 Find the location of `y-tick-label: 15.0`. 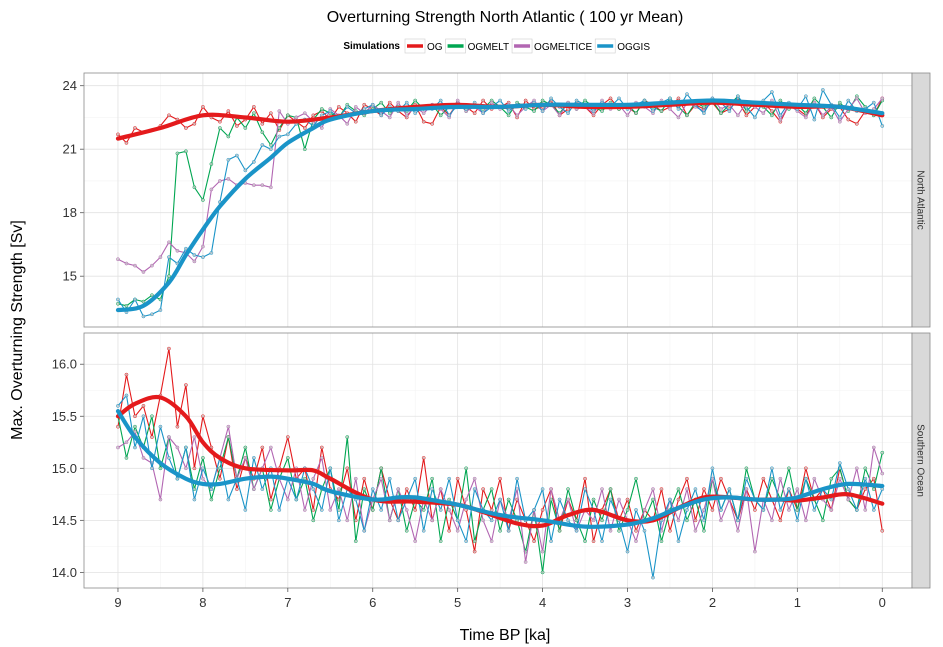

y-tick-label: 15.0 is located at coordinates (64, 468).